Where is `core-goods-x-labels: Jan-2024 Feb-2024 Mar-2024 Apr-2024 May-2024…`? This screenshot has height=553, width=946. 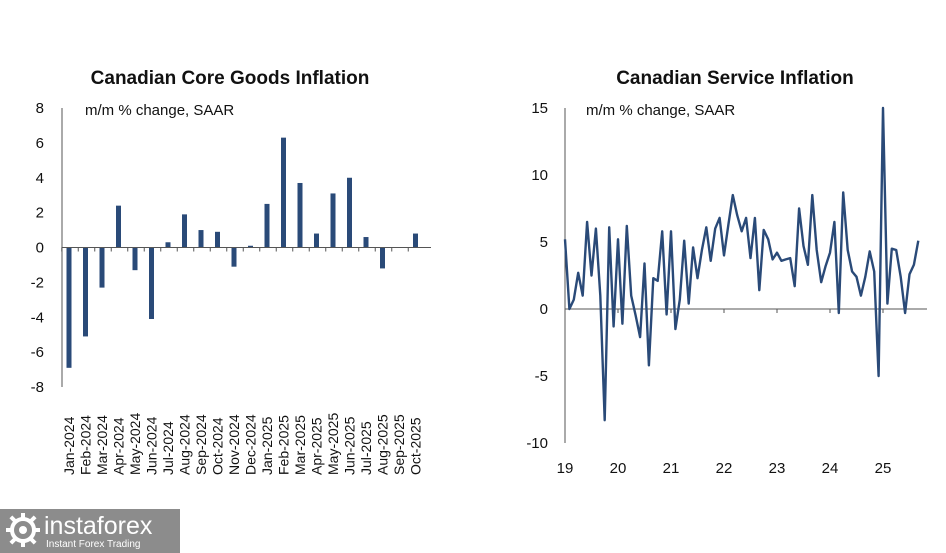 core-goods-x-labels: Jan-2024 Feb-2024 Mar-2024 Apr-2024 May-2024… is located at coordinates (242, 444).